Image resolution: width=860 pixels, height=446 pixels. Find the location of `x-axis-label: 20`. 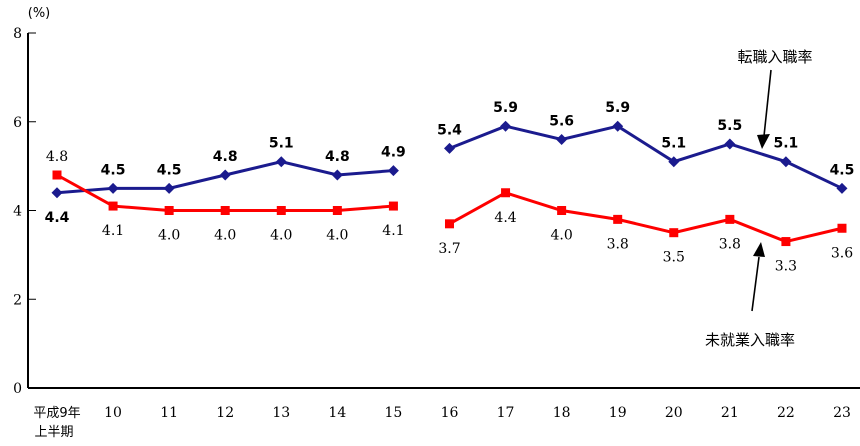

x-axis-label: 20 is located at coordinates (674, 413).